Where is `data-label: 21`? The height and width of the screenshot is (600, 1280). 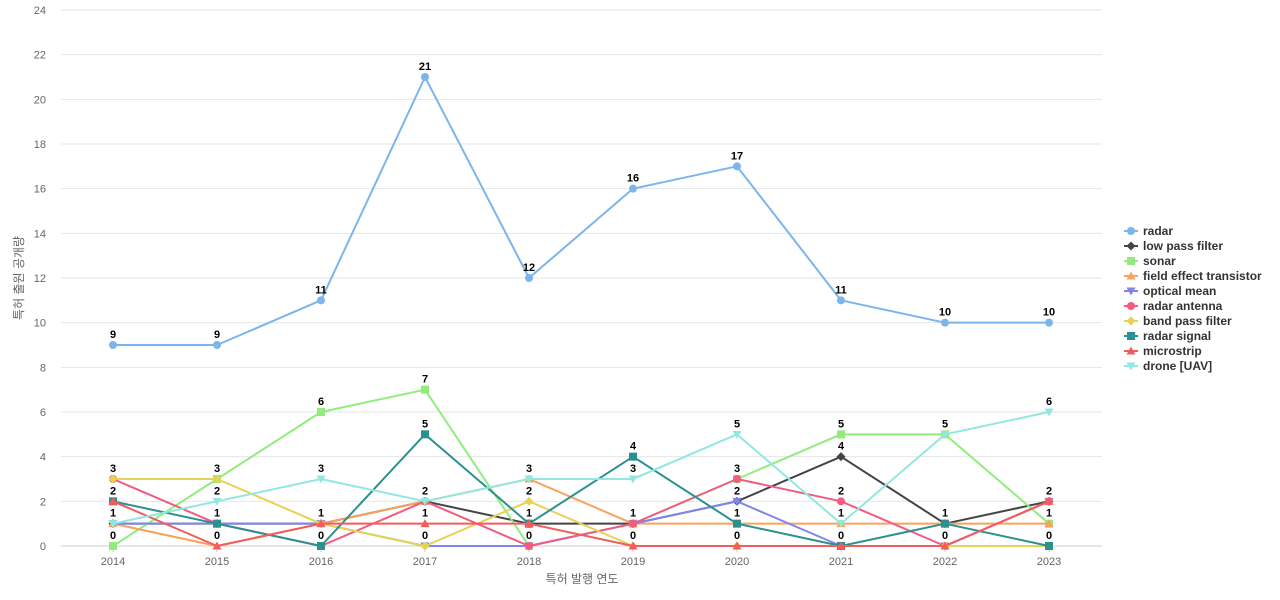
data-label: 21 is located at coordinates (425, 67).